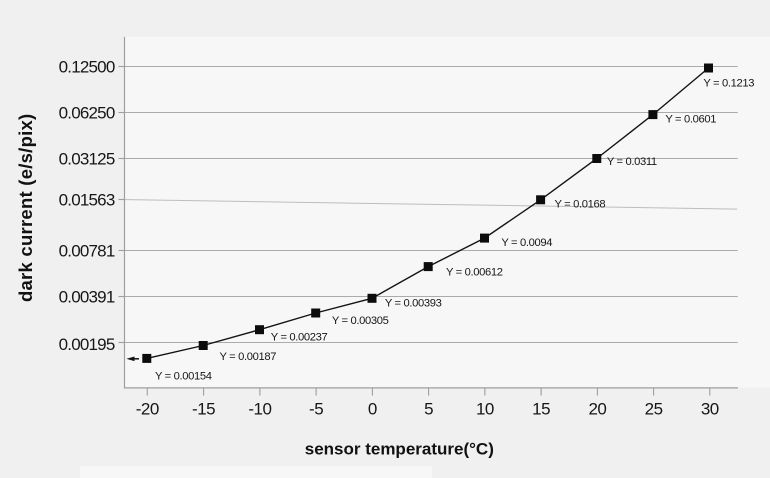 The width and height of the screenshot is (770, 478). I want to click on svg-text: -20, so click(147, 409).